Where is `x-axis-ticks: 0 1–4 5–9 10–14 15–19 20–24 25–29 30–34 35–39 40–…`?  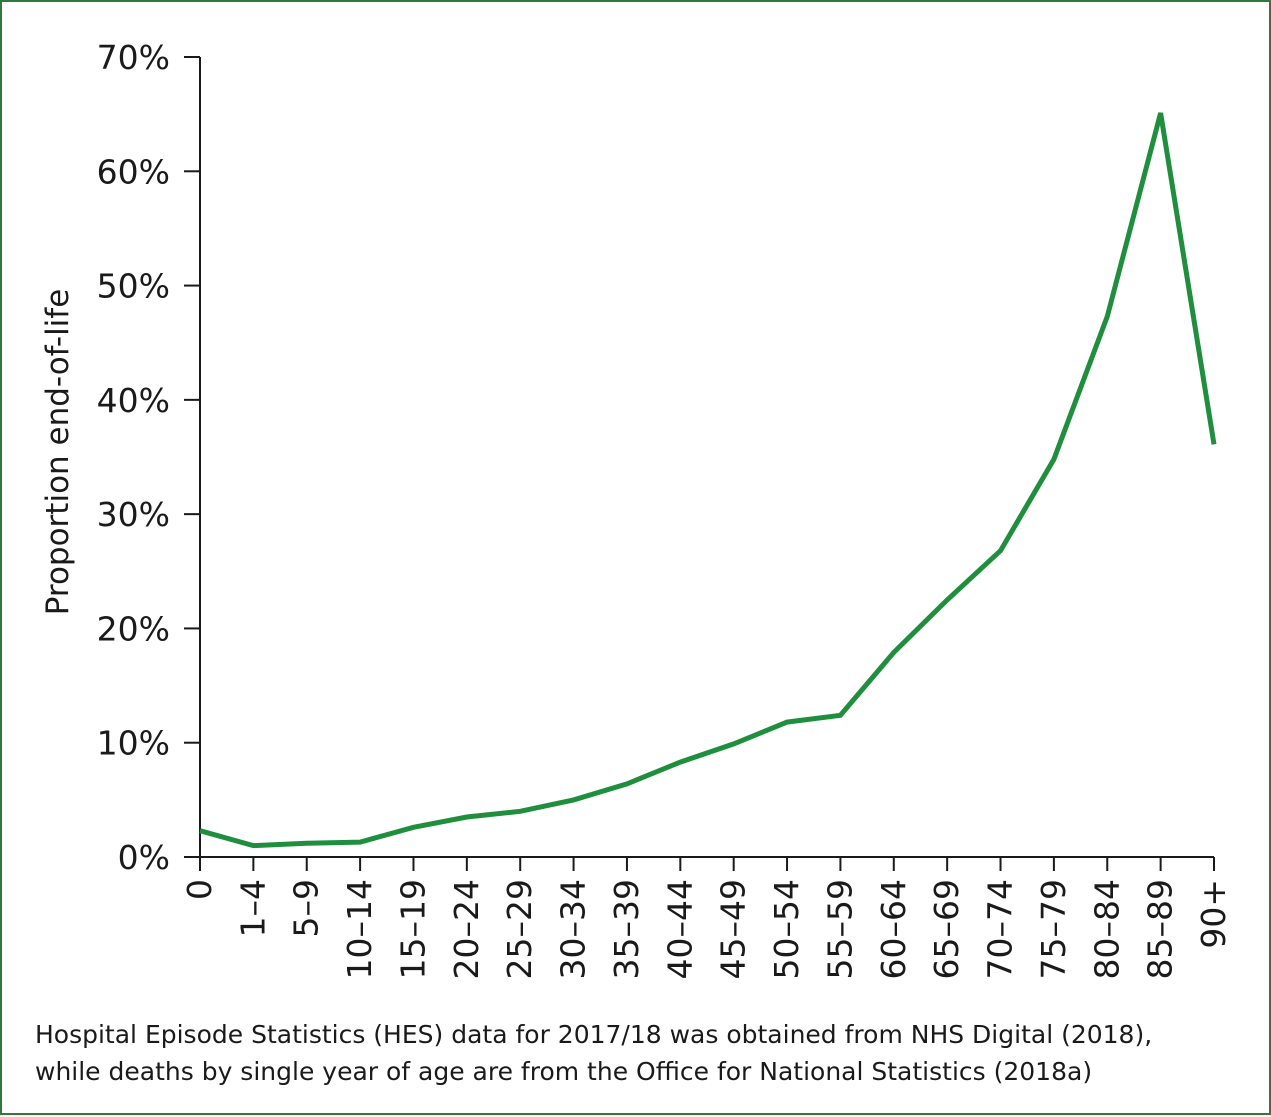
x-axis-ticks: 0 1–4 5–9 10–14 15–19 20–24 25–29 30–34 35–39 40–… is located at coordinates (706, 918).